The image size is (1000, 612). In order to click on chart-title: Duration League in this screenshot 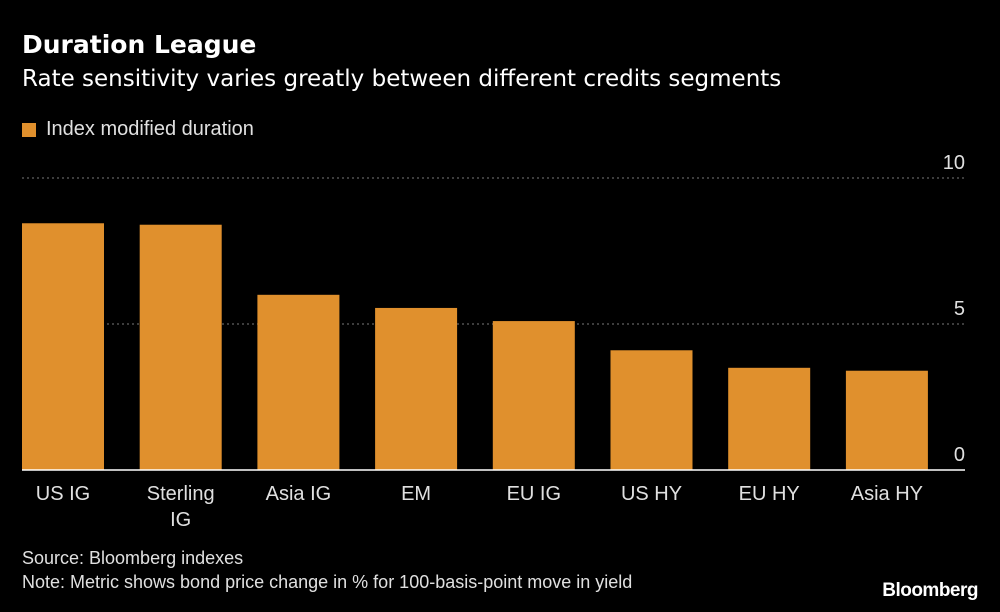, I will do `click(139, 44)`.